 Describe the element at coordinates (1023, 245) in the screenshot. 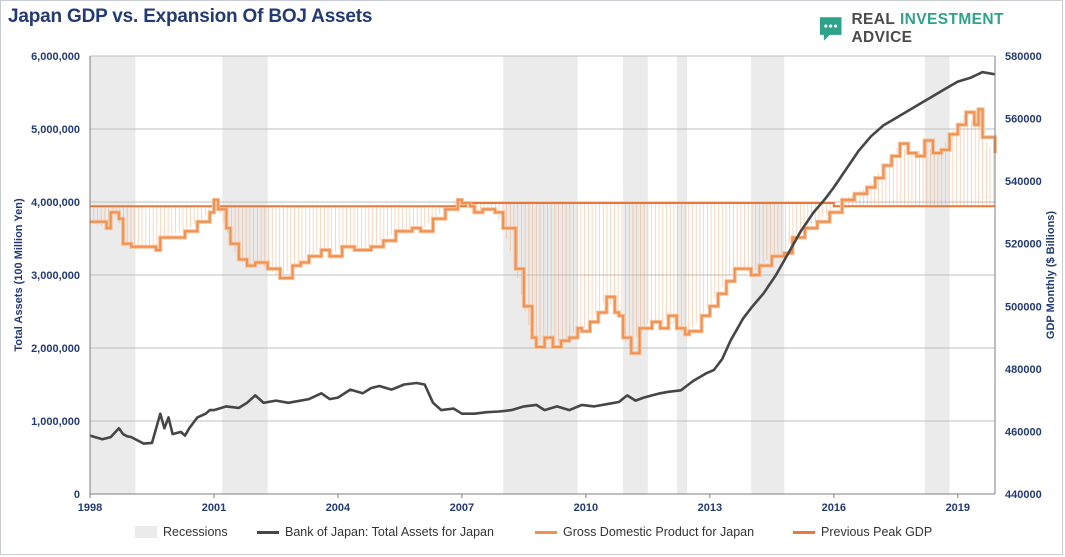

I see `y-right-tick-label: 520000` at that location.